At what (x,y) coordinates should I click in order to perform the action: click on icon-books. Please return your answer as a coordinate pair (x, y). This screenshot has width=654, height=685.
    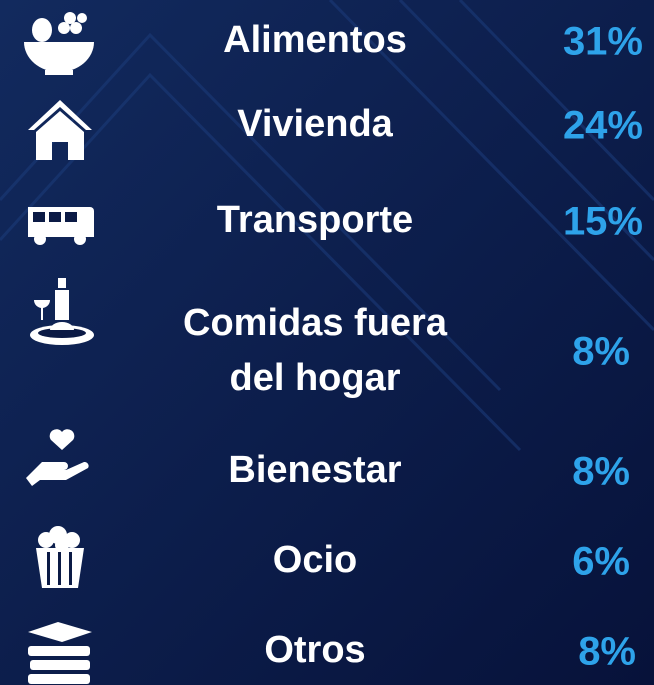
    Looking at the image, I should click on (60, 653).